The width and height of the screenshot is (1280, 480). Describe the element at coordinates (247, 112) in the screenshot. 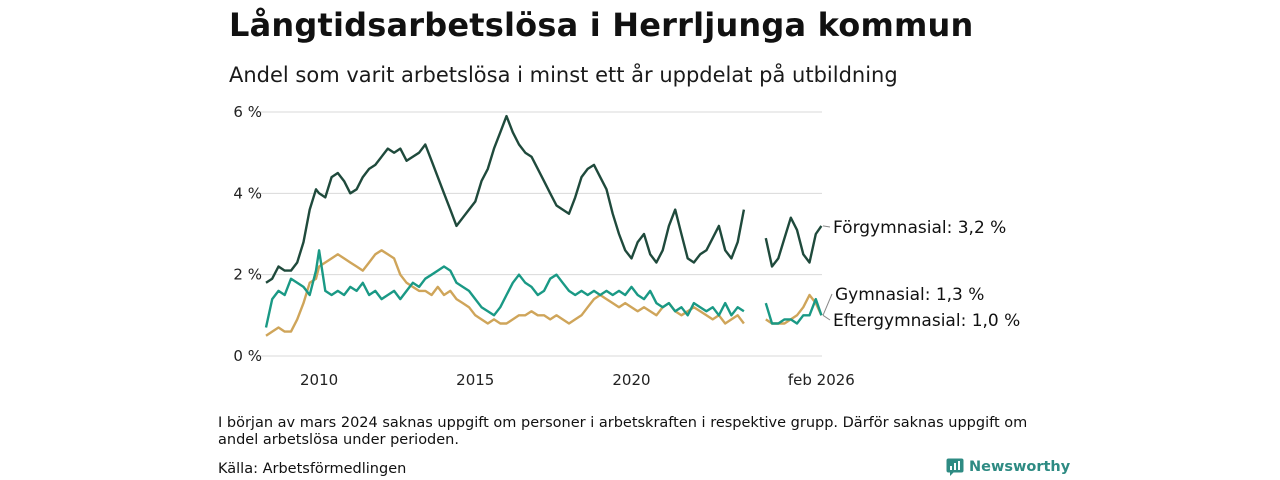

I see `y-tick-label: 6 %` at that location.